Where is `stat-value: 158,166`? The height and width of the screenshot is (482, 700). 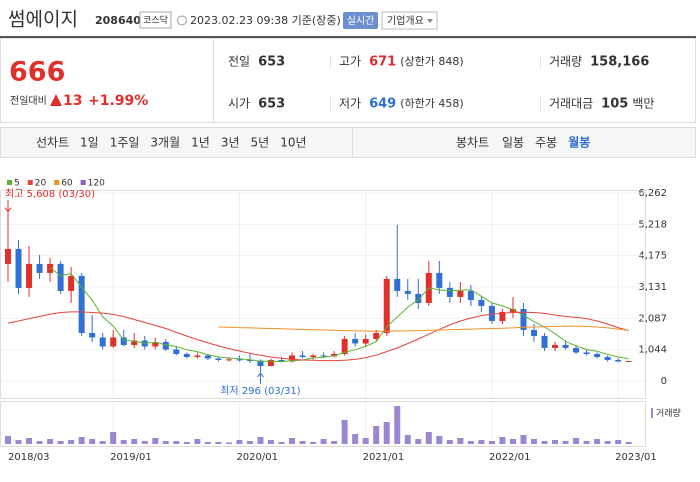
stat-value: 158,166 is located at coordinates (619, 62).